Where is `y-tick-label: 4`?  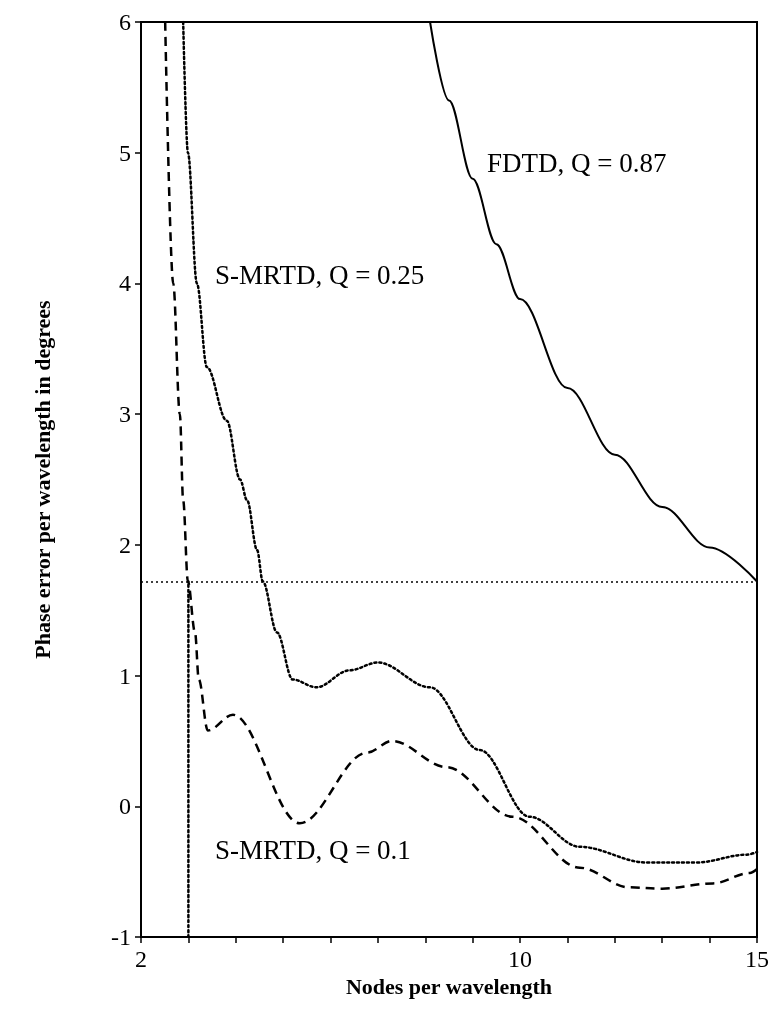 y-tick-label: 4 is located at coordinates (125, 283).